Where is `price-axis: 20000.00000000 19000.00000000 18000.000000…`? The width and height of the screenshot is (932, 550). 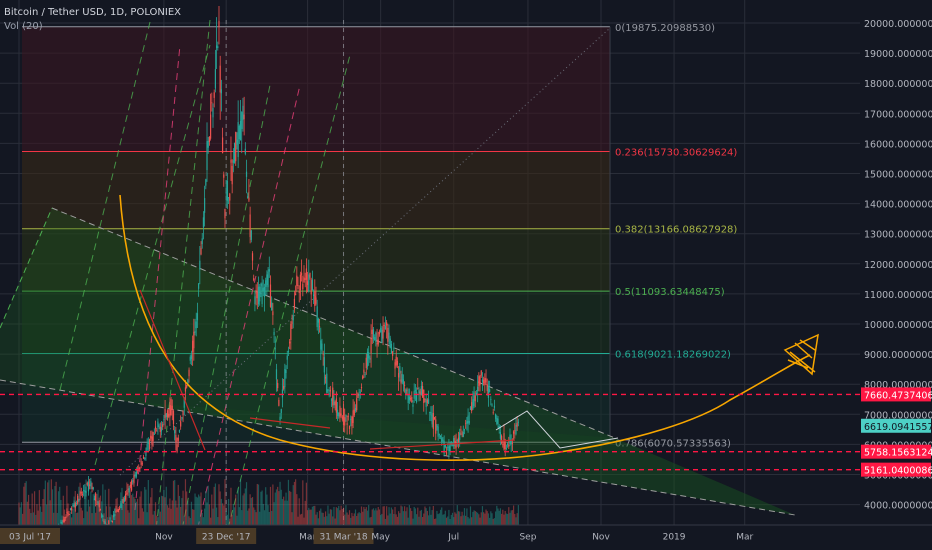 price-axis: 20000.00000000 19000.00000000 18000.000000… is located at coordinates (896, 262).